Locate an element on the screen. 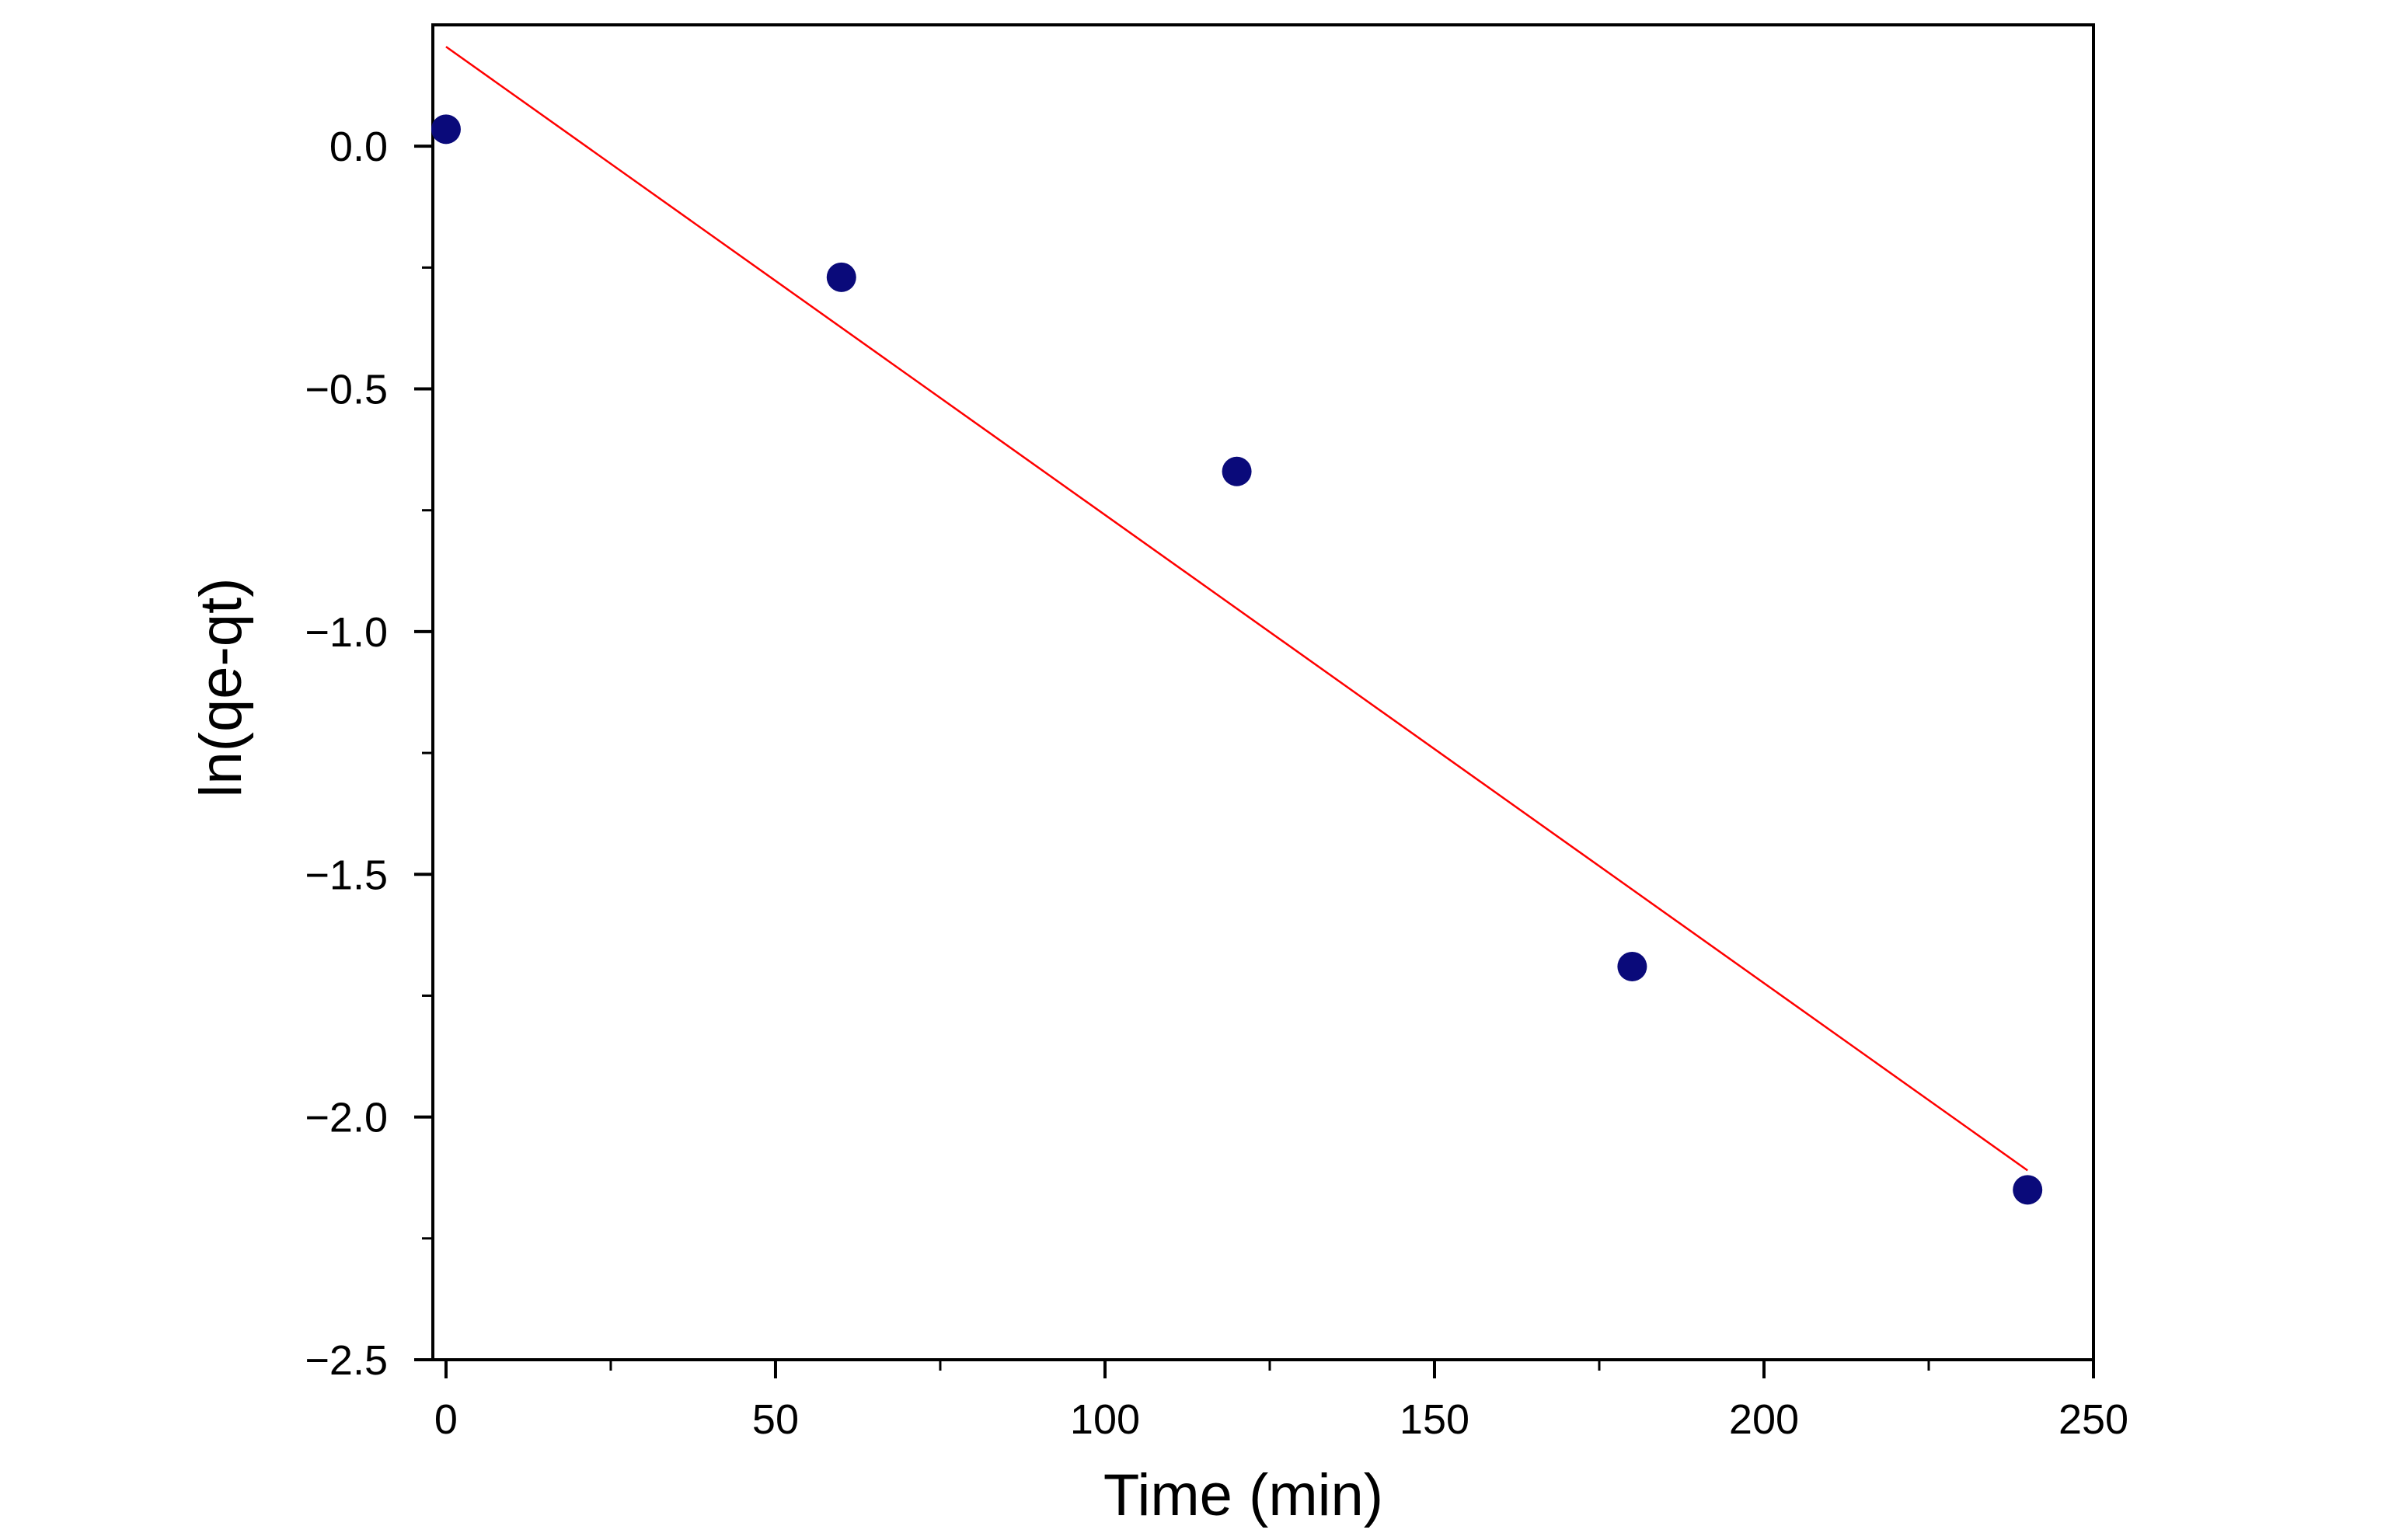 This screenshot has width=2381, height=1540. x-tick-label: 150 is located at coordinates (1434, 1419).